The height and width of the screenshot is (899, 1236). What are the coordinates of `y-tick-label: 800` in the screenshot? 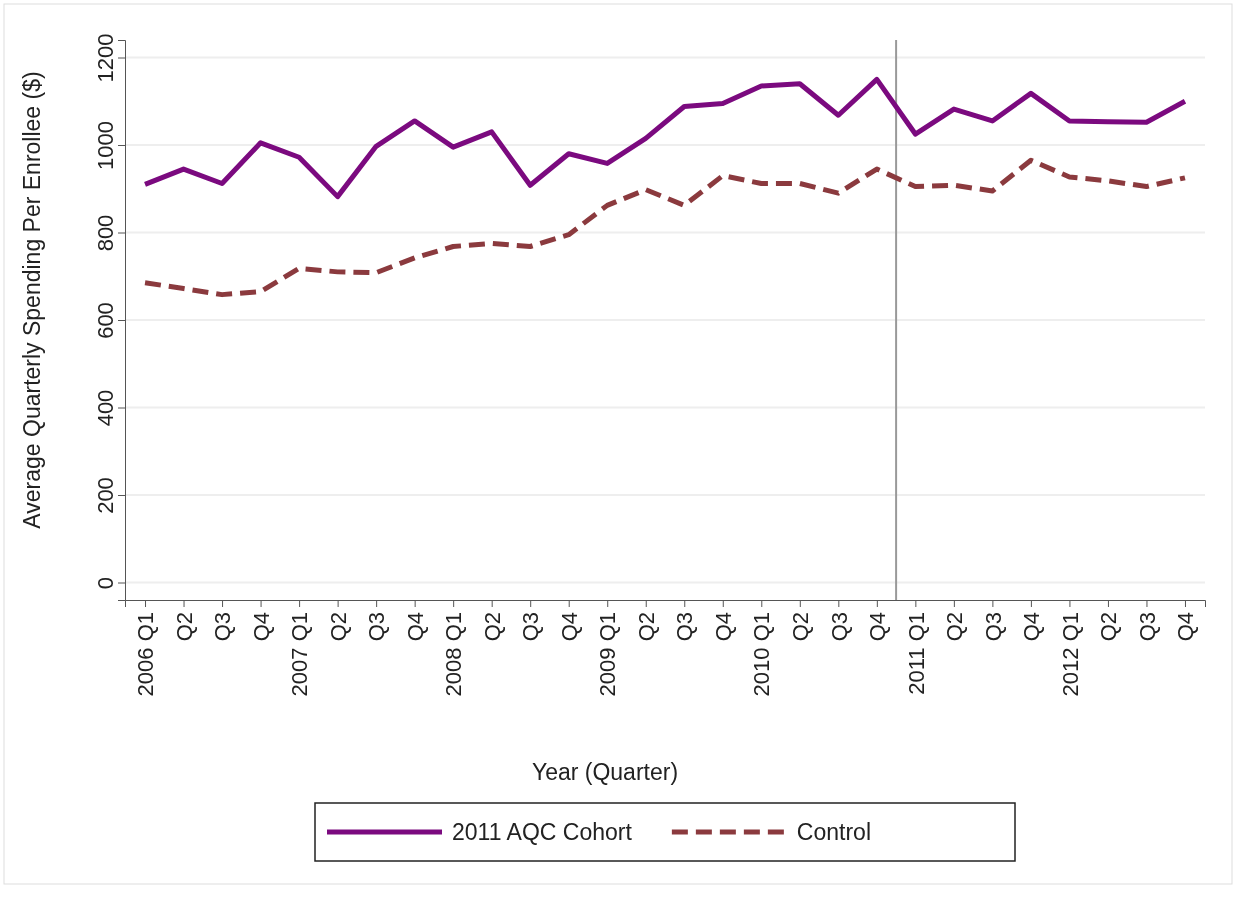 It's located at (105, 233).